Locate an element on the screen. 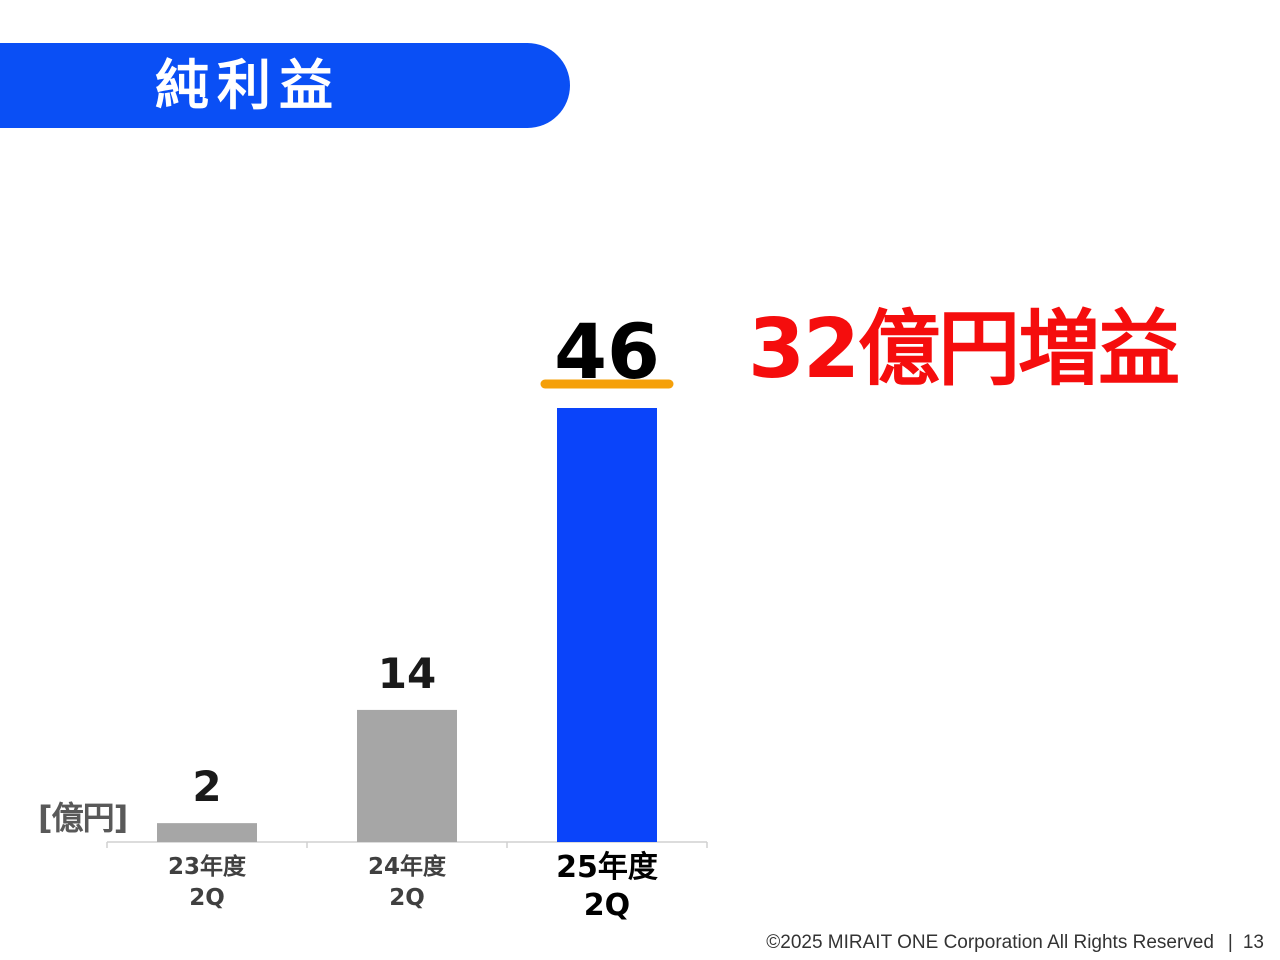 The image size is (1280, 960). unit-label: [億円] is located at coordinates (83, 818).